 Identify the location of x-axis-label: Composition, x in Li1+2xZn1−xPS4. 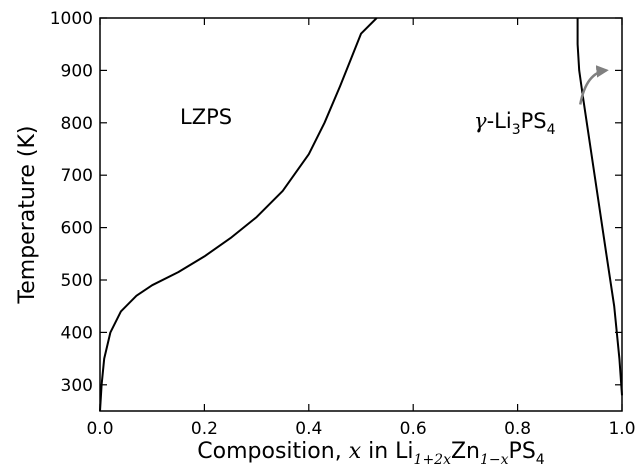
(370, 453).